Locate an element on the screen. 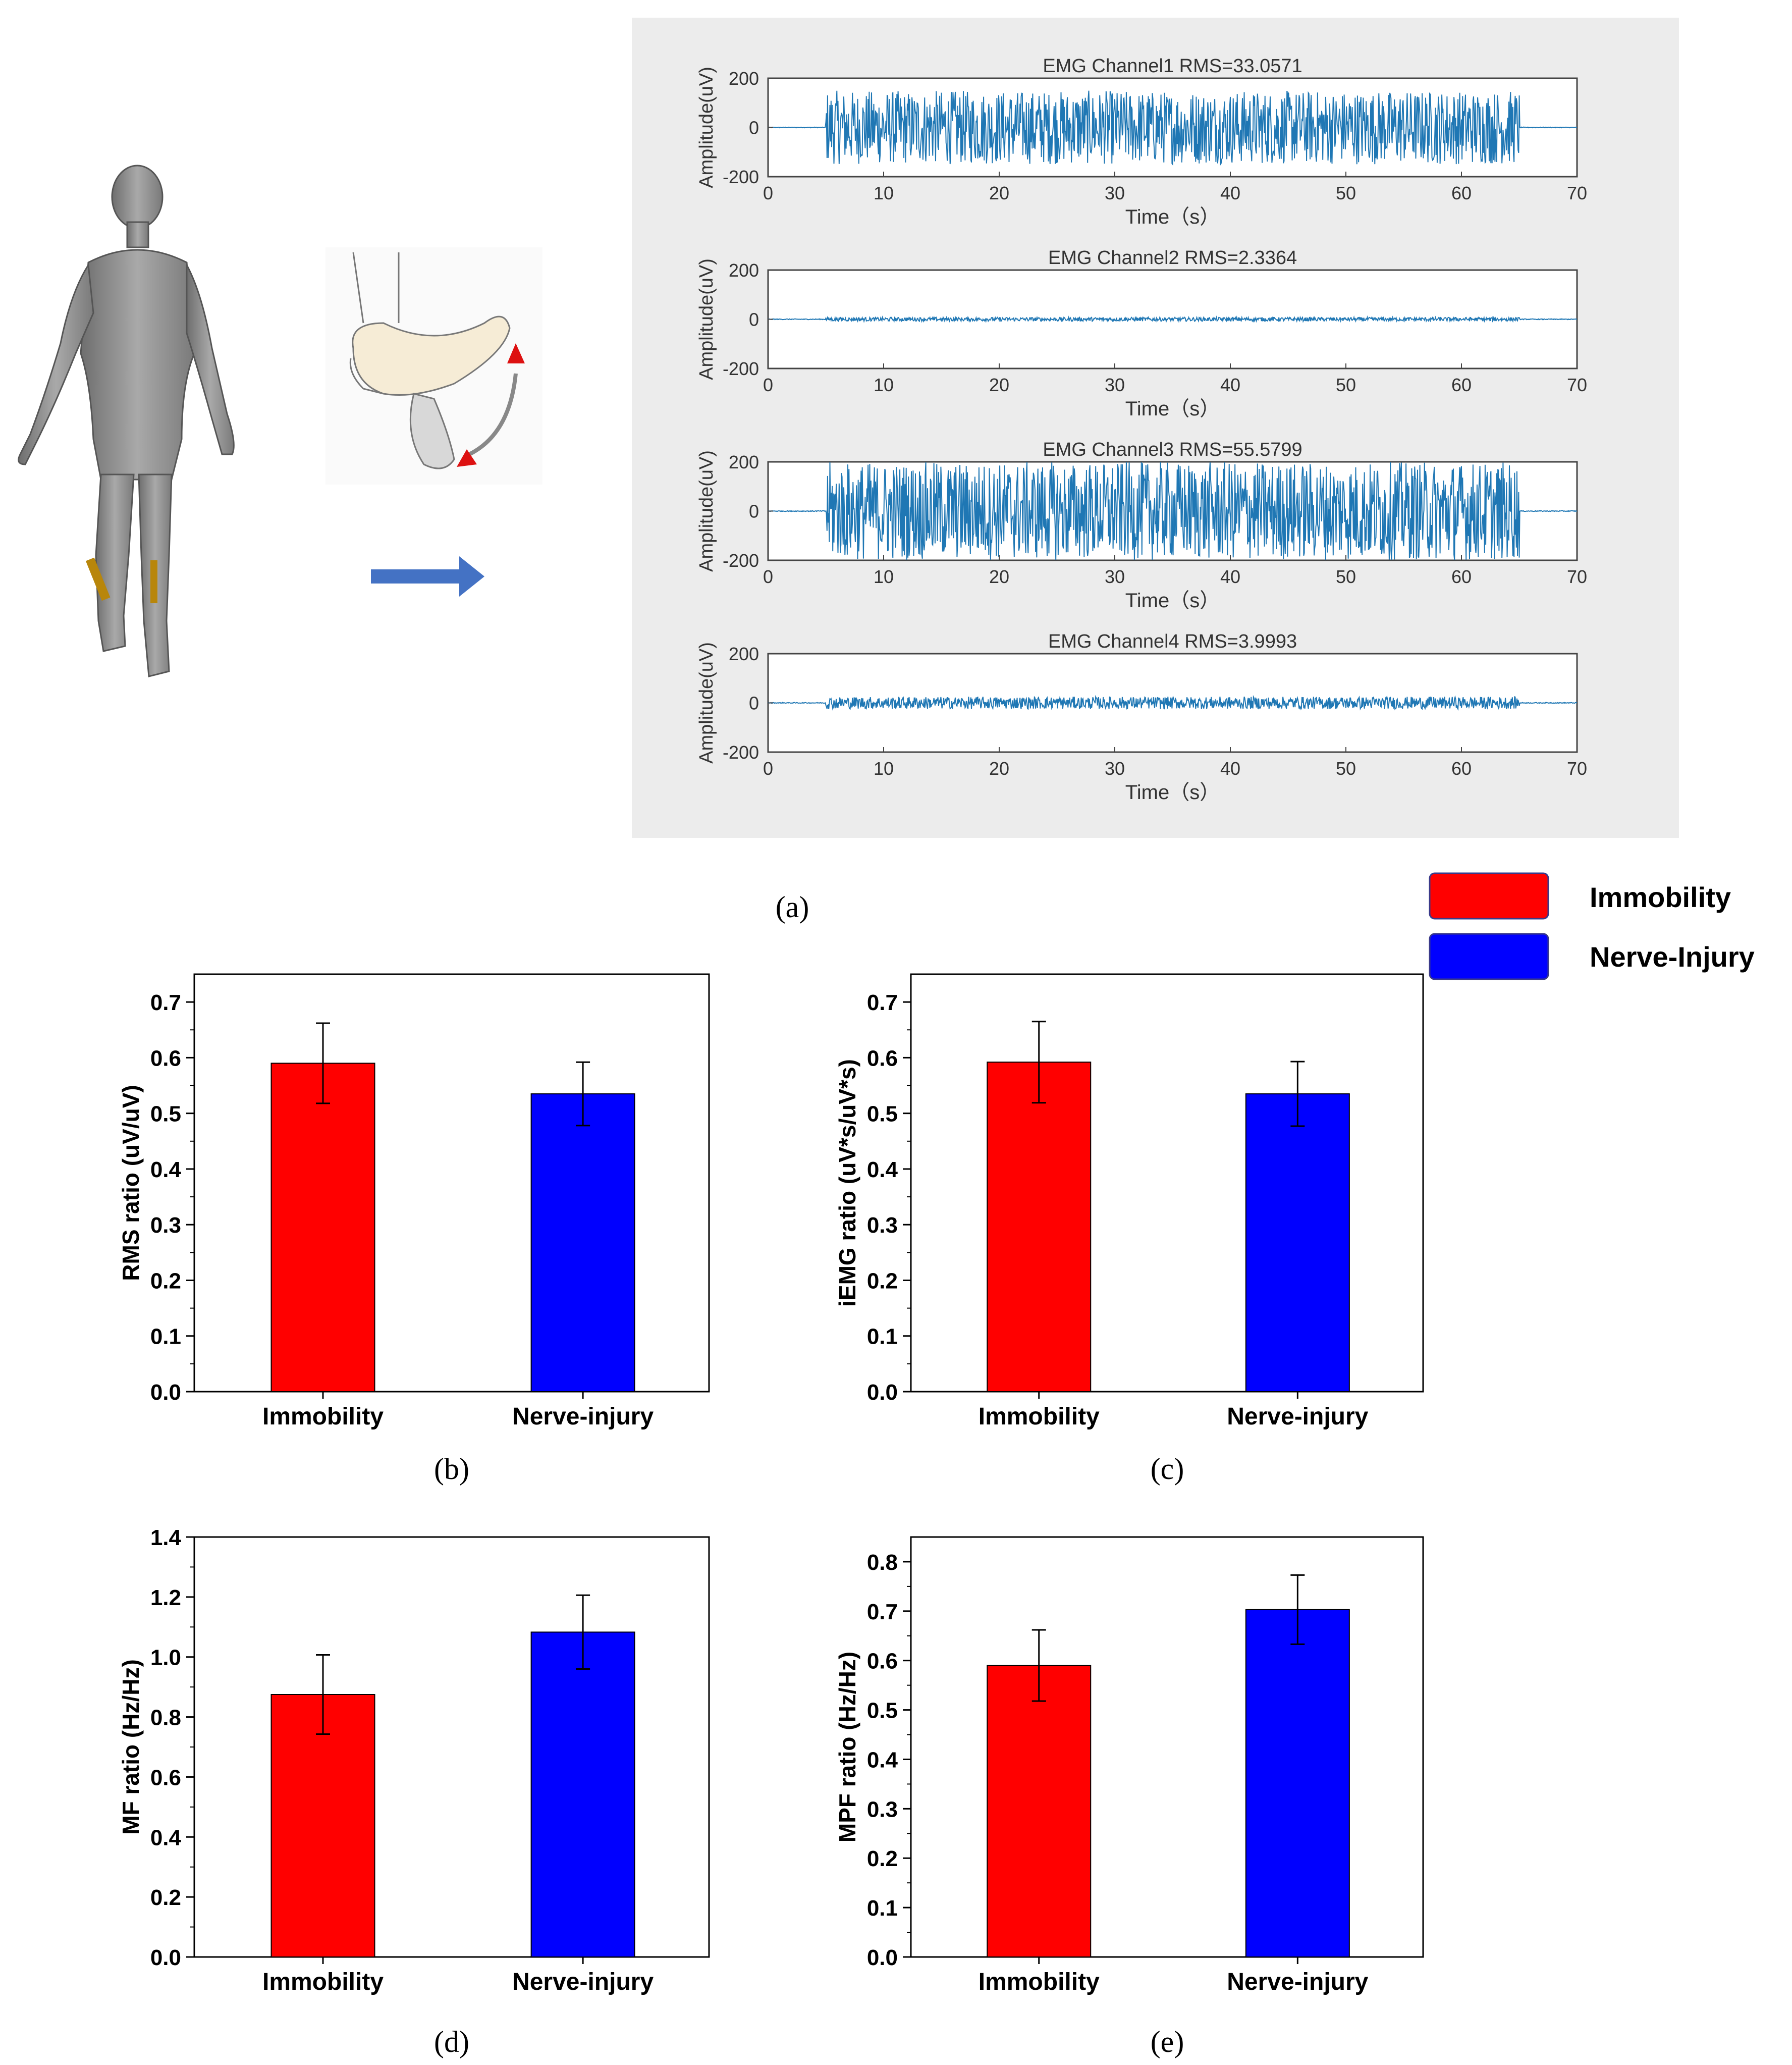  human-body-model-icon is located at coordinates (127, 421).